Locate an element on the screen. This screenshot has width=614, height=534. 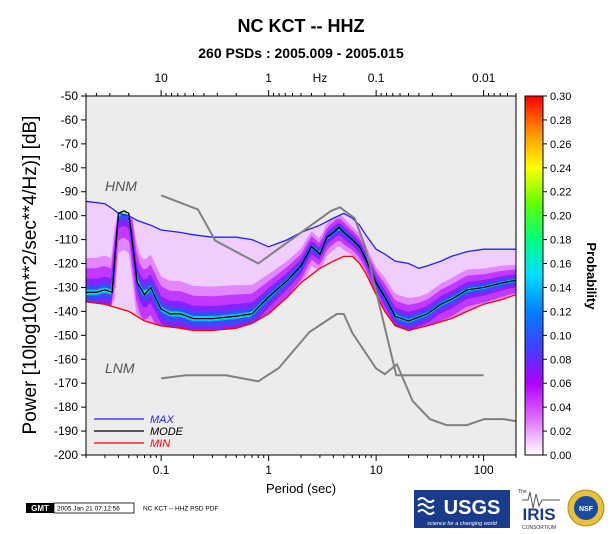
nsf-text: NSF is located at coordinates (586, 509).